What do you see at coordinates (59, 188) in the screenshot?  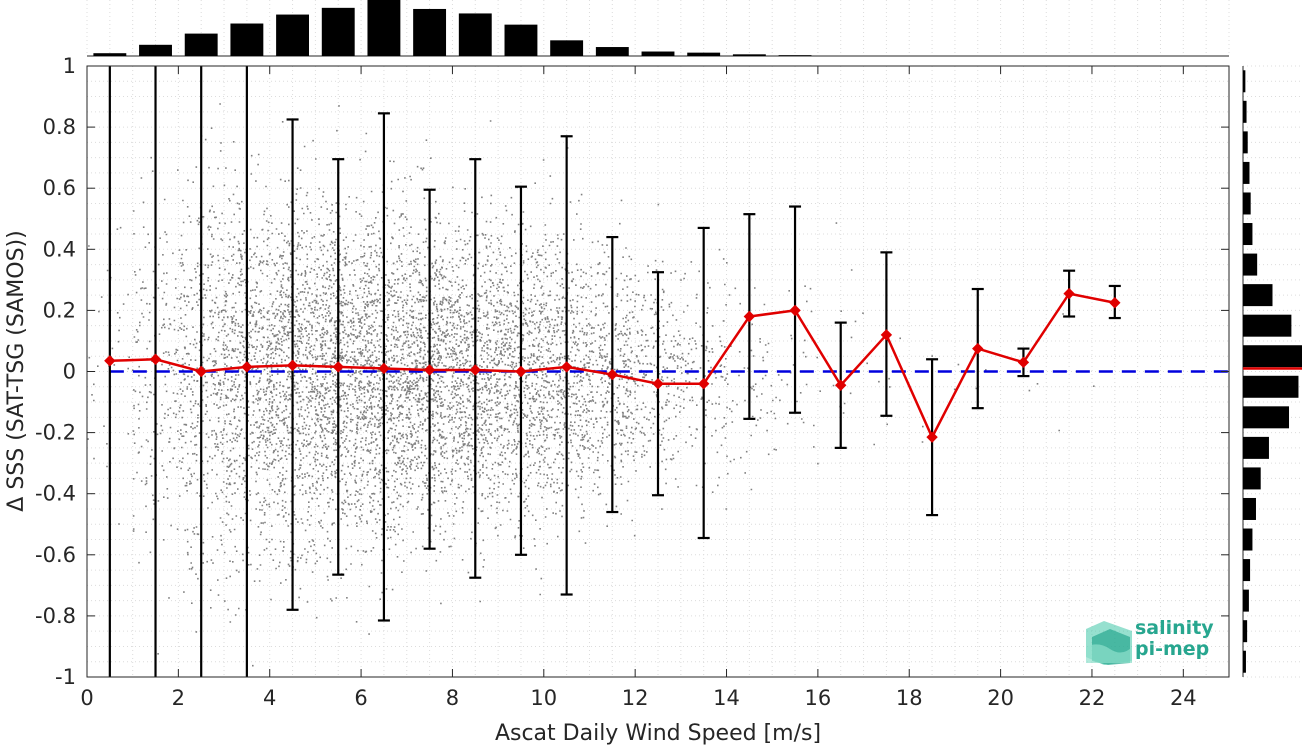 I see `y-tick-label: 0.6` at bounding box center [59, 188].